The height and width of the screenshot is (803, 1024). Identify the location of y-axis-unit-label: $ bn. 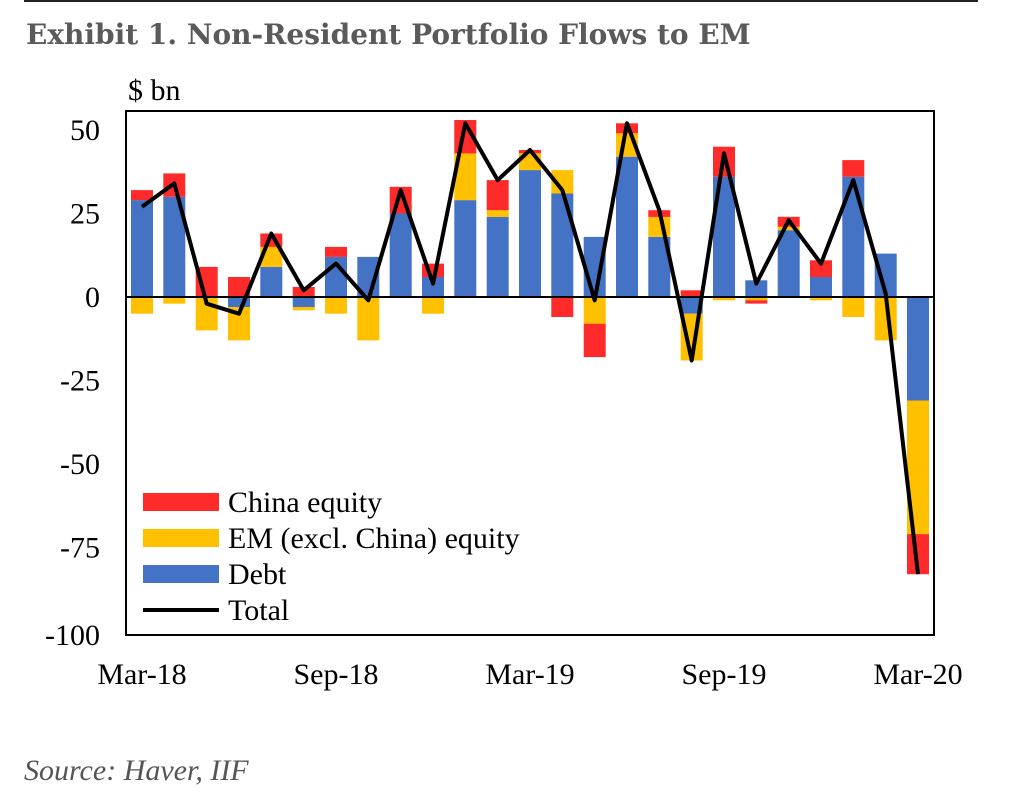
(154, 90).